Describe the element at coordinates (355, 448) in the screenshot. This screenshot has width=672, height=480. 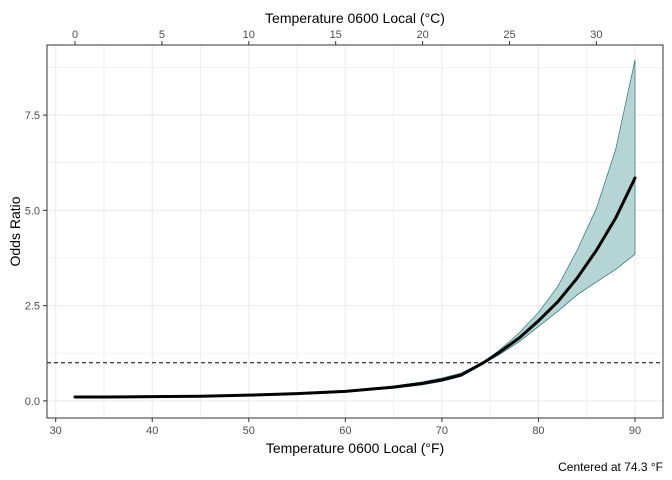
I see `x-axis-title: Temperature 0600 Local (°F)` at that location.